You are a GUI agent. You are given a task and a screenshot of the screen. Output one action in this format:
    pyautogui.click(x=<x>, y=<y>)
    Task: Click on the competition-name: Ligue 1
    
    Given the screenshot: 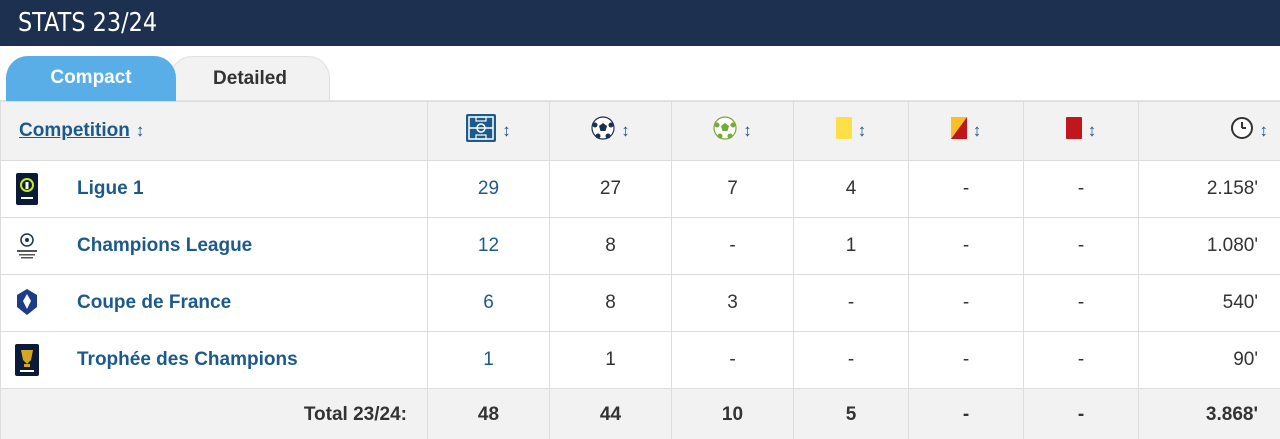 What is the action you would take?
    pyautogui.click(x=110, y=188)
    